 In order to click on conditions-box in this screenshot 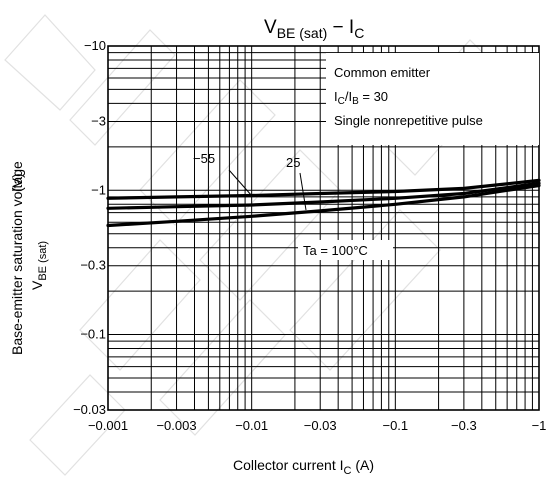, I will do `click(432, 99)`.